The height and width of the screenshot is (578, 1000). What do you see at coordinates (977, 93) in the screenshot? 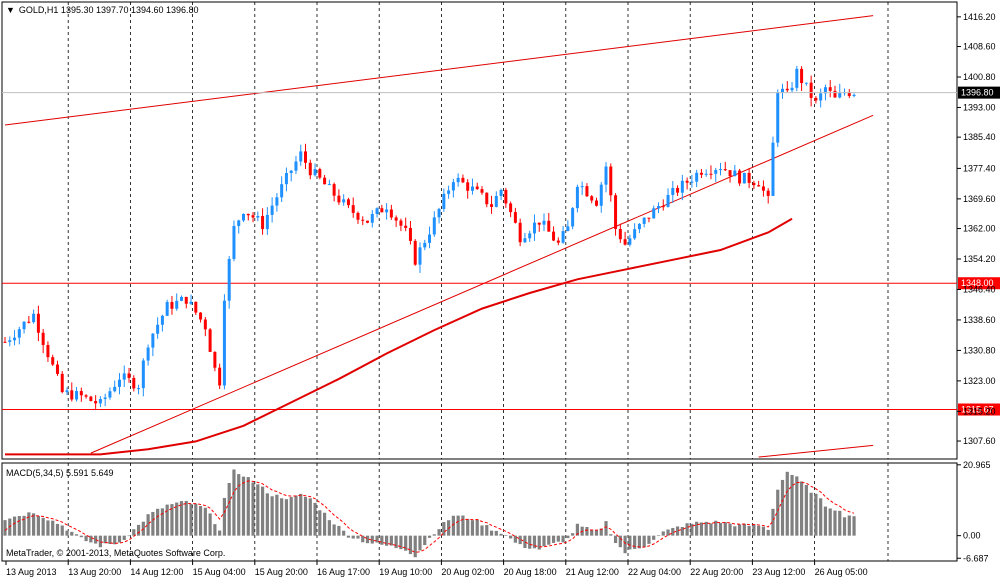
I see `current-price-label: 1396.80` at bounding box center [977, 93].